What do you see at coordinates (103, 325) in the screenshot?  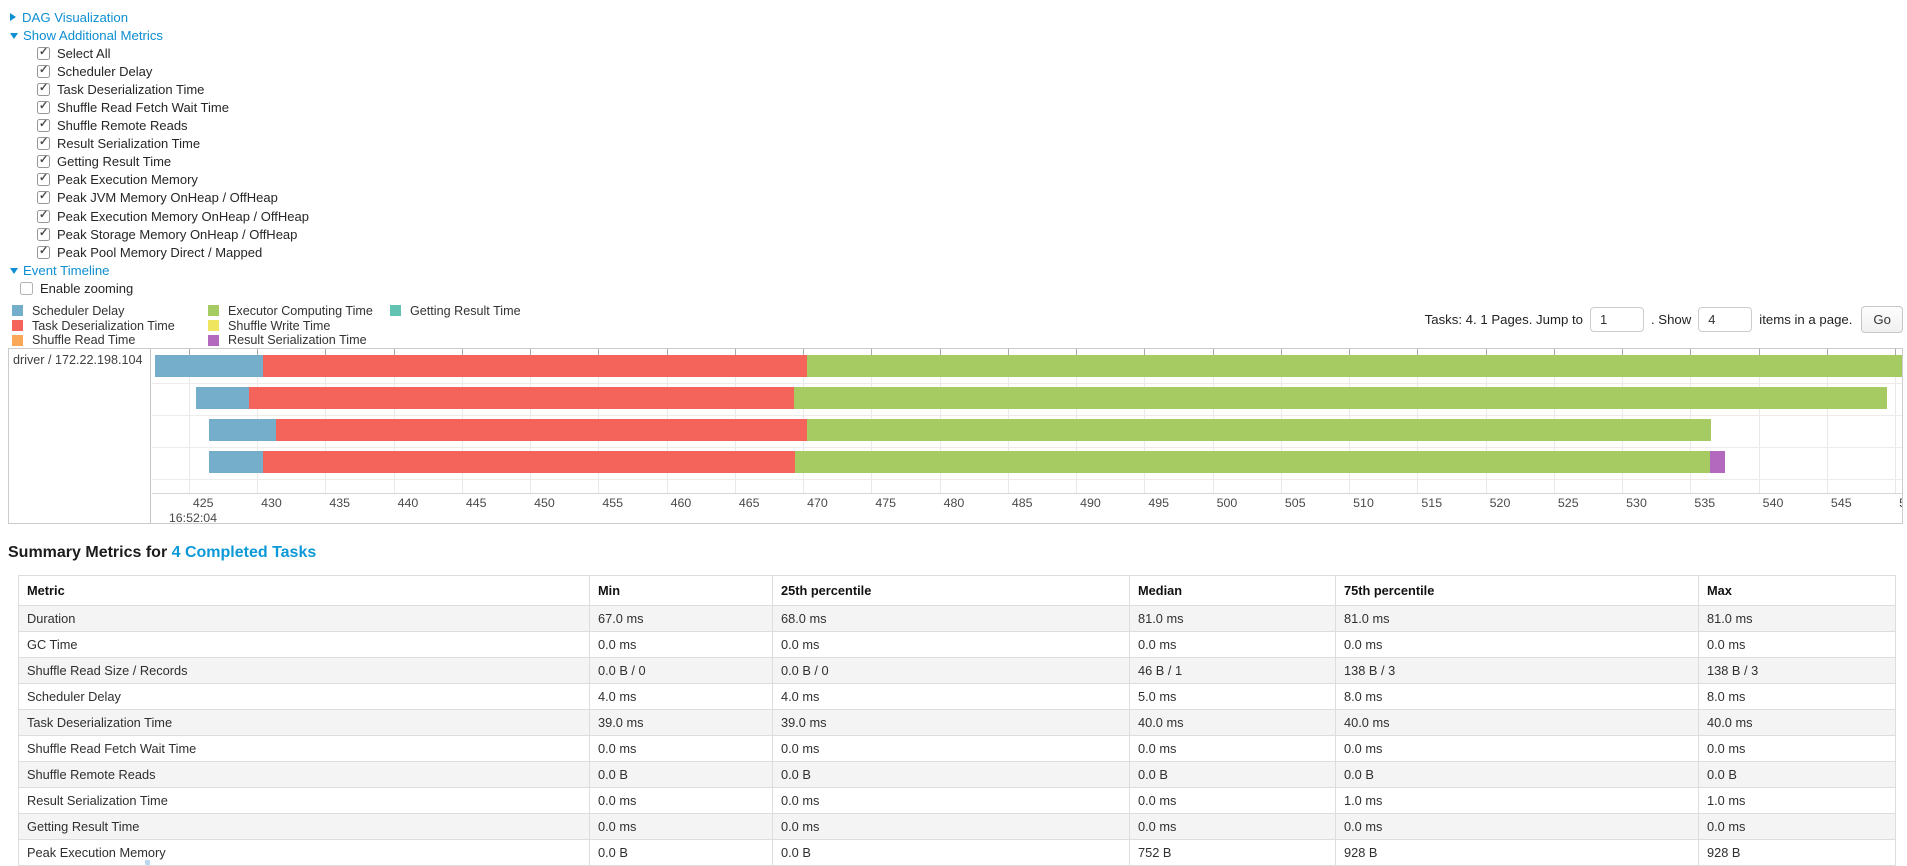 I see `legend-label: Task Deserialization Time` at bounding box center [103, 325].